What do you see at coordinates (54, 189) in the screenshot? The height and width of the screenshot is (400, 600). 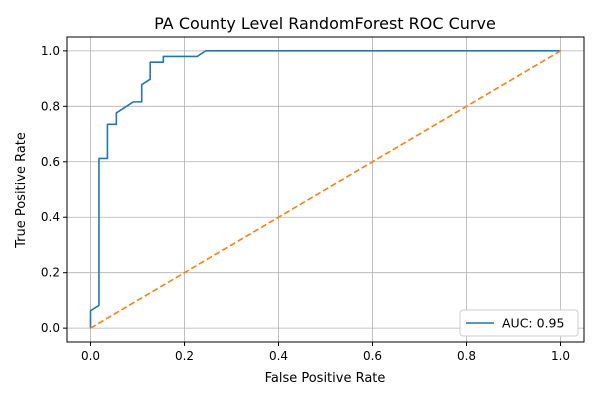 I see `y-axis-ticks: 0.0 0.2 0.4 0.6 0.8 1.0` at bounding box center [54, 189].